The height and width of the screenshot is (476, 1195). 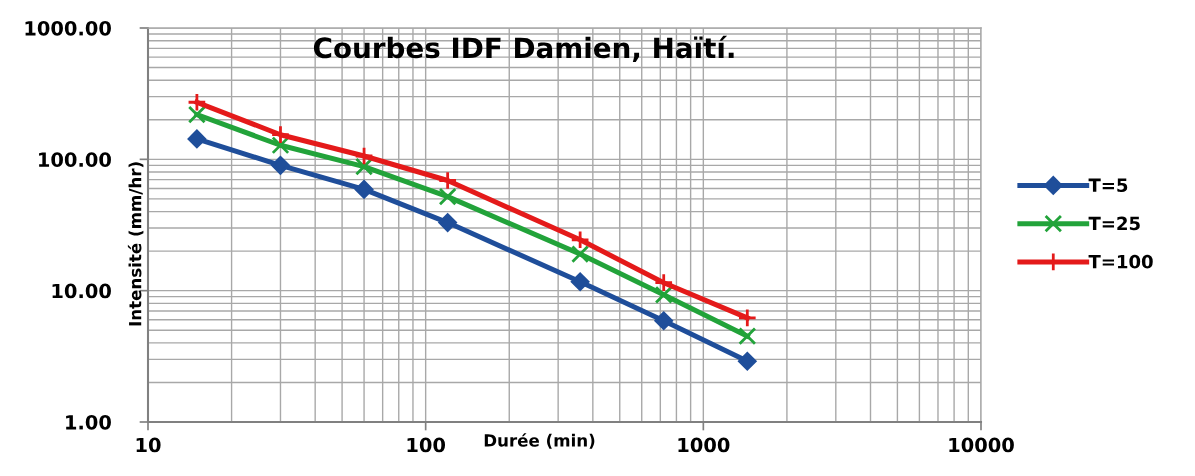 I want to click on x-axis-title: Durée (min), so click(x=539, y=441).